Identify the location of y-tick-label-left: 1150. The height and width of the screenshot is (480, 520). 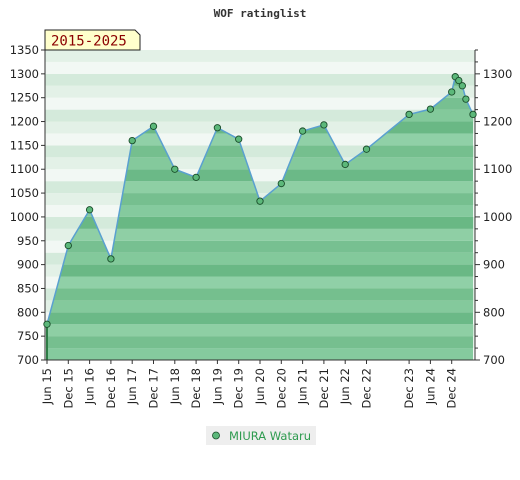
(24, 145).